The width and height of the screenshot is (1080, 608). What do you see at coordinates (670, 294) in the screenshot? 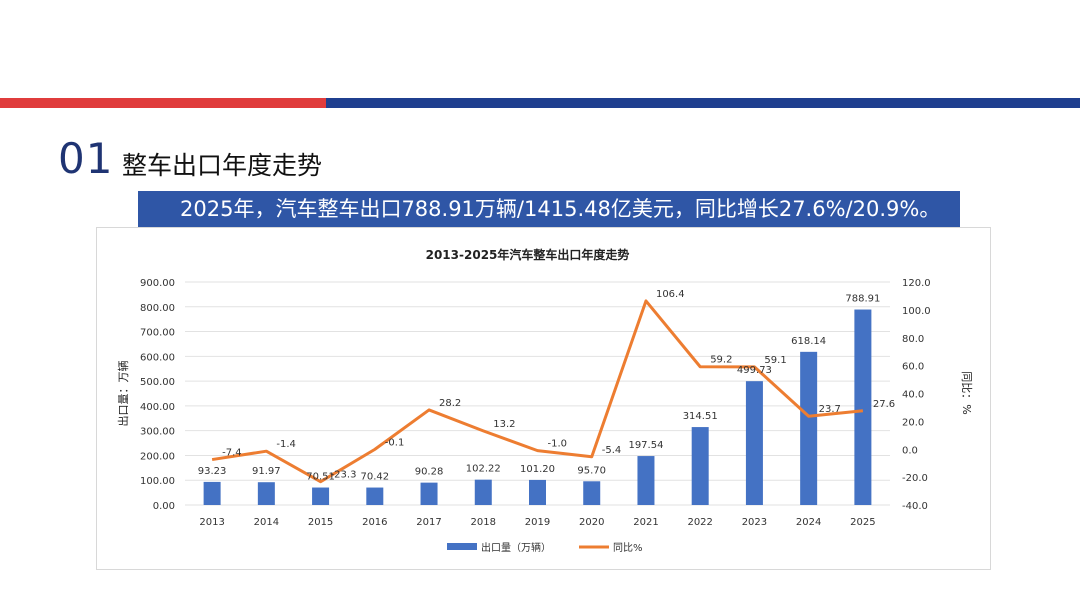
I see `yoy-value-label: 106.4` at bounding box center [670, 294].